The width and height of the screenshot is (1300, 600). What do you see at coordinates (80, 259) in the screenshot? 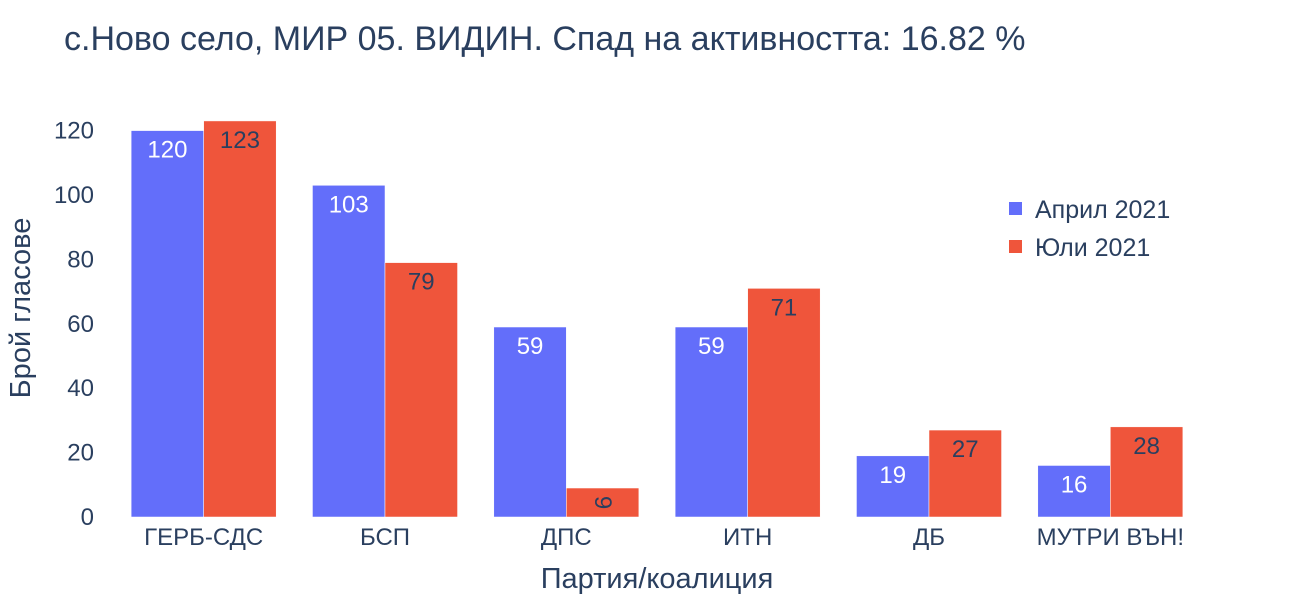
I see `y-tick-label: 80` at bounding box center [80, 259].